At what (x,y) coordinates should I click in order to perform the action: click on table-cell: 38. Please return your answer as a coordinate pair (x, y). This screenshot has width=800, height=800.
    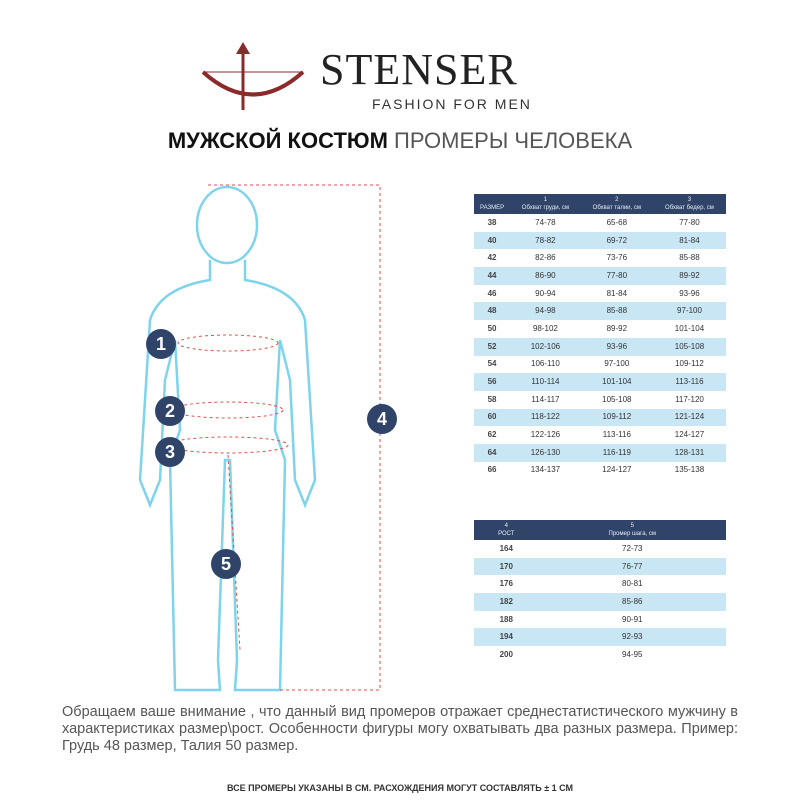
    Looking at the image, I should click on (492, 222).